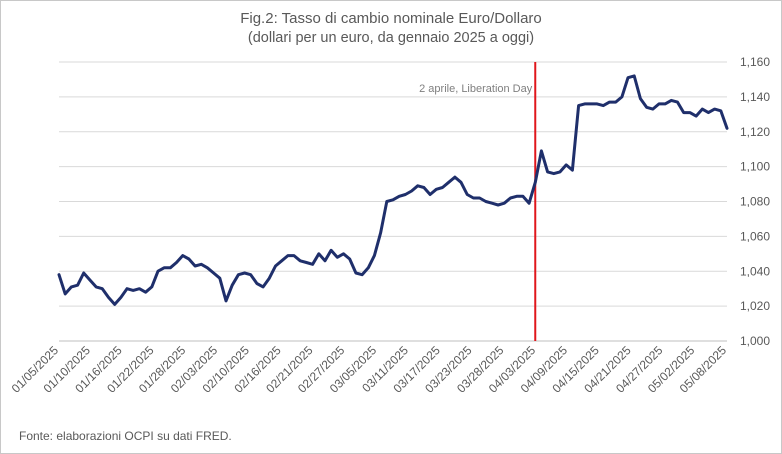 This screenshot has height=454, width=782. I want to click on y-tick-label: 1,060, so click(755, 236).